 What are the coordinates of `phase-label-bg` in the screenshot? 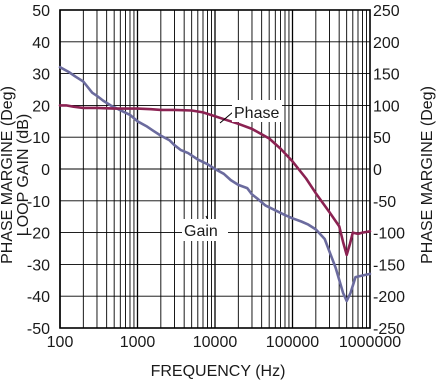 It's located at (257, 111).